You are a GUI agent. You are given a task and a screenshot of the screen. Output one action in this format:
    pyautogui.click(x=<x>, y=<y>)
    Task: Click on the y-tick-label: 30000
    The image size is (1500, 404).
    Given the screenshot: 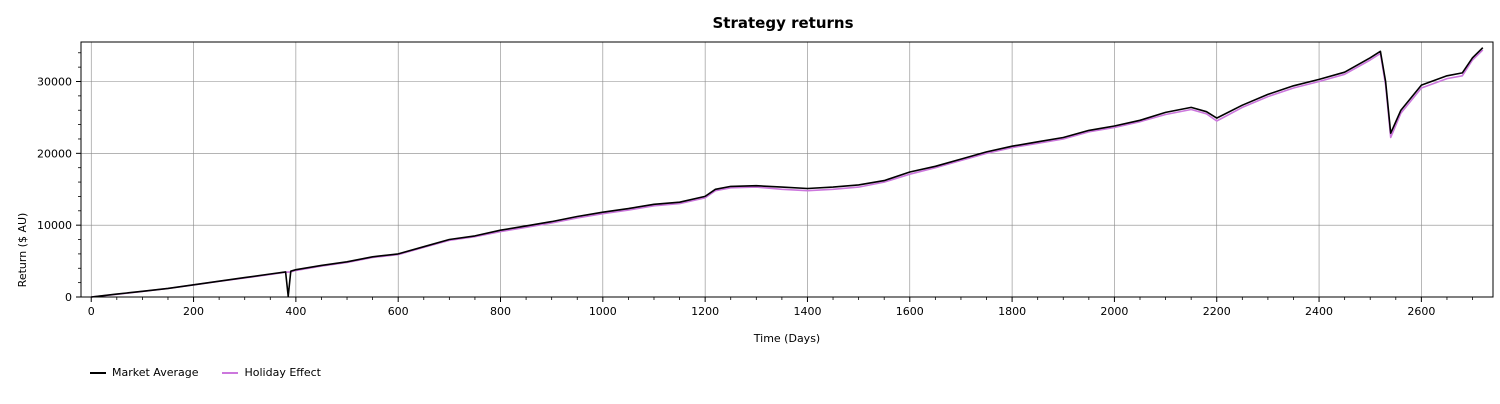 What is the action you would take?
    pyautogui.click(x=54, y=82)
    